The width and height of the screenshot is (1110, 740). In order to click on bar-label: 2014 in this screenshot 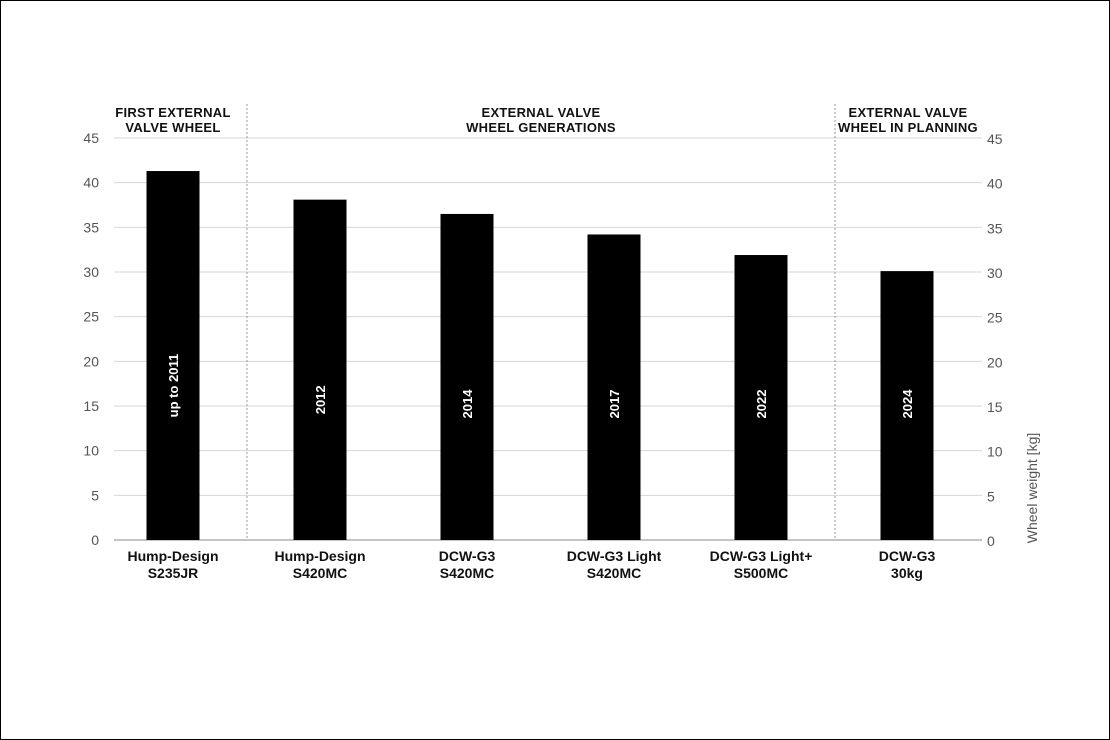, I will do `click(467, 404)`.